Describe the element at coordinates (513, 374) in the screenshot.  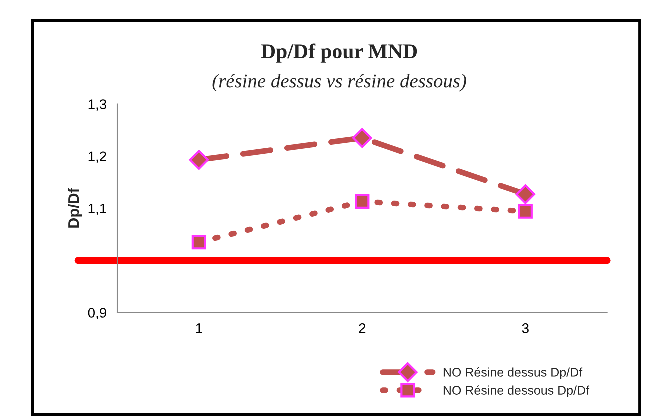
I see `legend-label: NO Résine dessus Dp/Df` at that location.